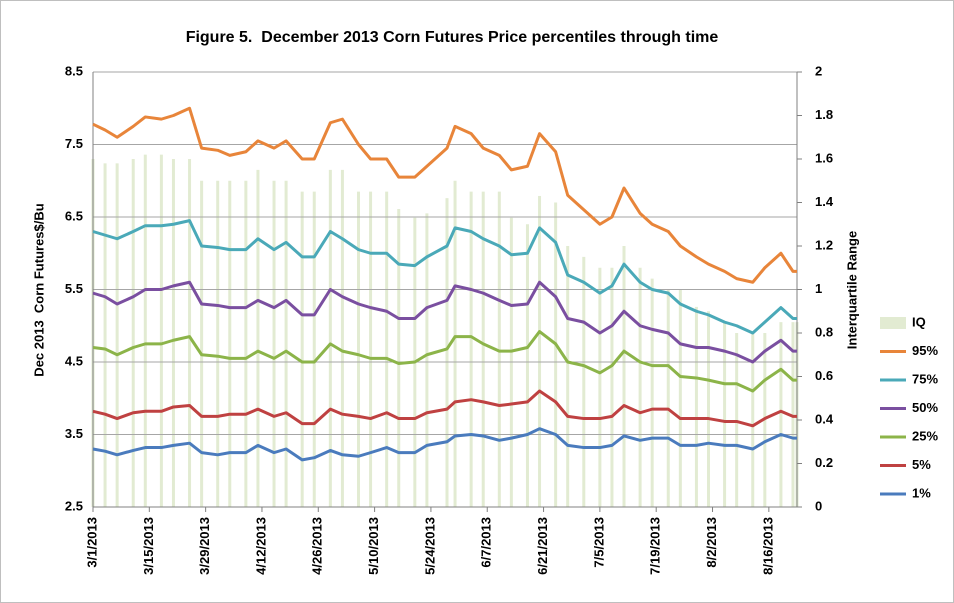 The width and height of the screenshot is (954, 603). Describe the element at coordinates (373, 546) in the screenshot. I see `x-tick-label: 5/10/2013` at that location.